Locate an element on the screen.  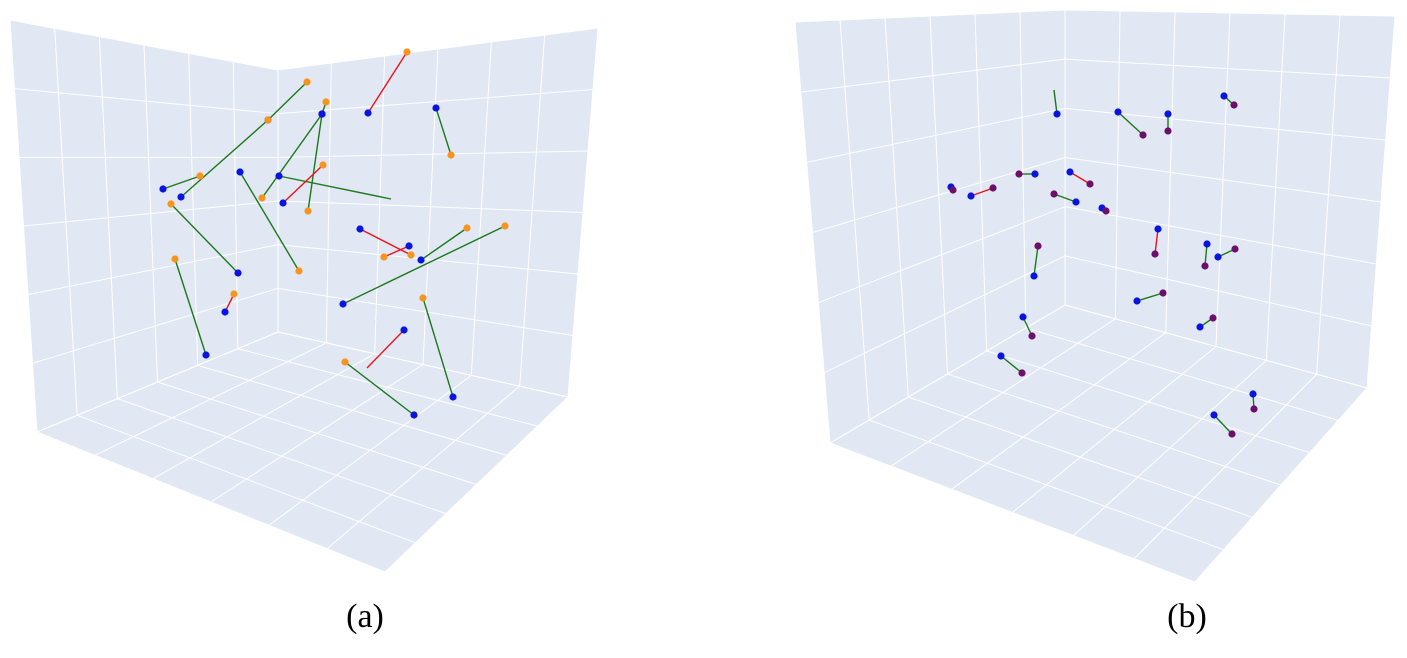
back-wall-left is located at coordinates (144, 226).